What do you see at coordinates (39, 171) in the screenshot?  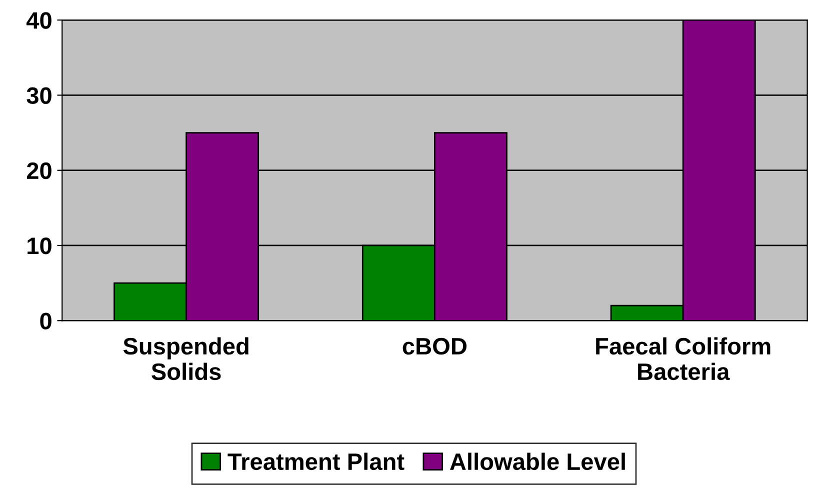 I see `y-tick-label: 20` at bounding box center [39, 171].